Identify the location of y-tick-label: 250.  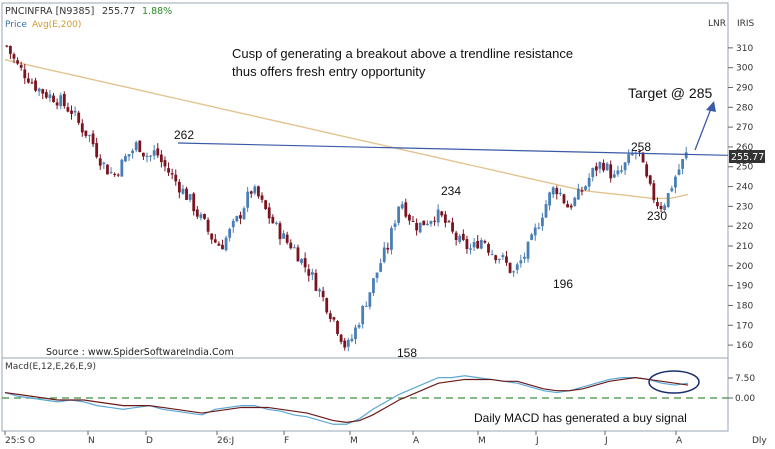
(744, 168).